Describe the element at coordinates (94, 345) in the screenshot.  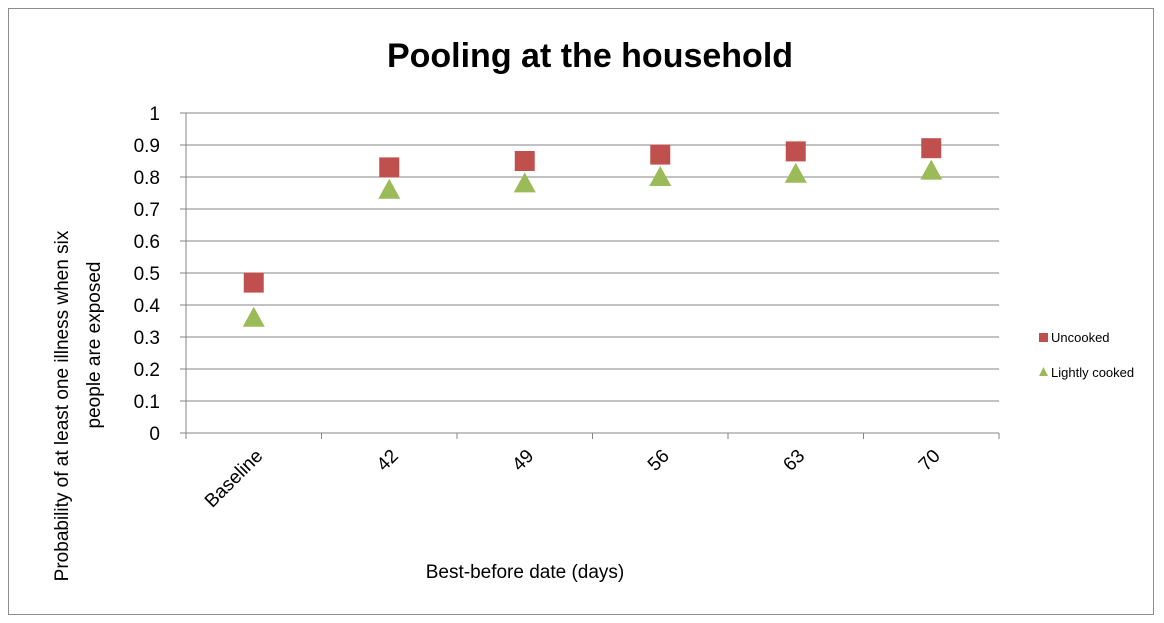
I see `y-axis-label-line-2: people are exposed` at that location.